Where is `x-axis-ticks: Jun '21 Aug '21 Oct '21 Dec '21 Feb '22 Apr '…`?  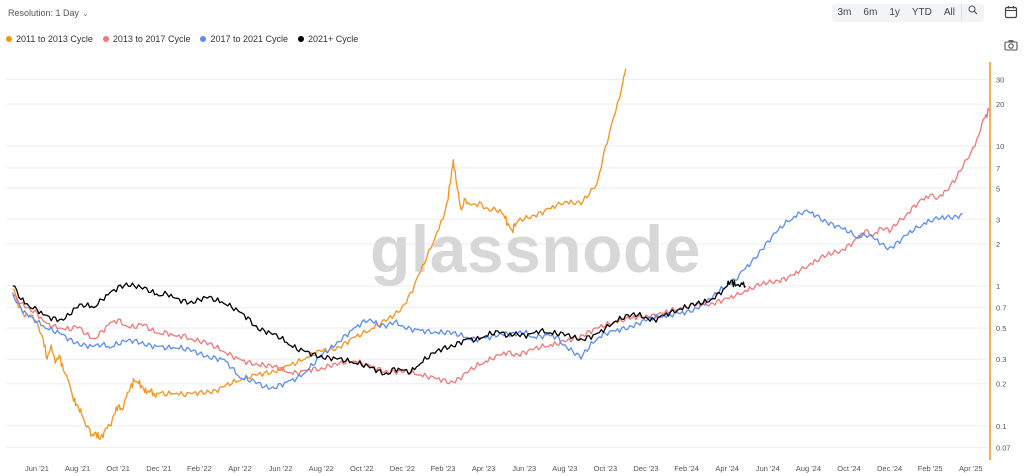 x-axis-ticks: Jun '21 Aug '21 Oct '21 Dec '21 Feb '22 Apr '… is located at coordinates (504, 468).